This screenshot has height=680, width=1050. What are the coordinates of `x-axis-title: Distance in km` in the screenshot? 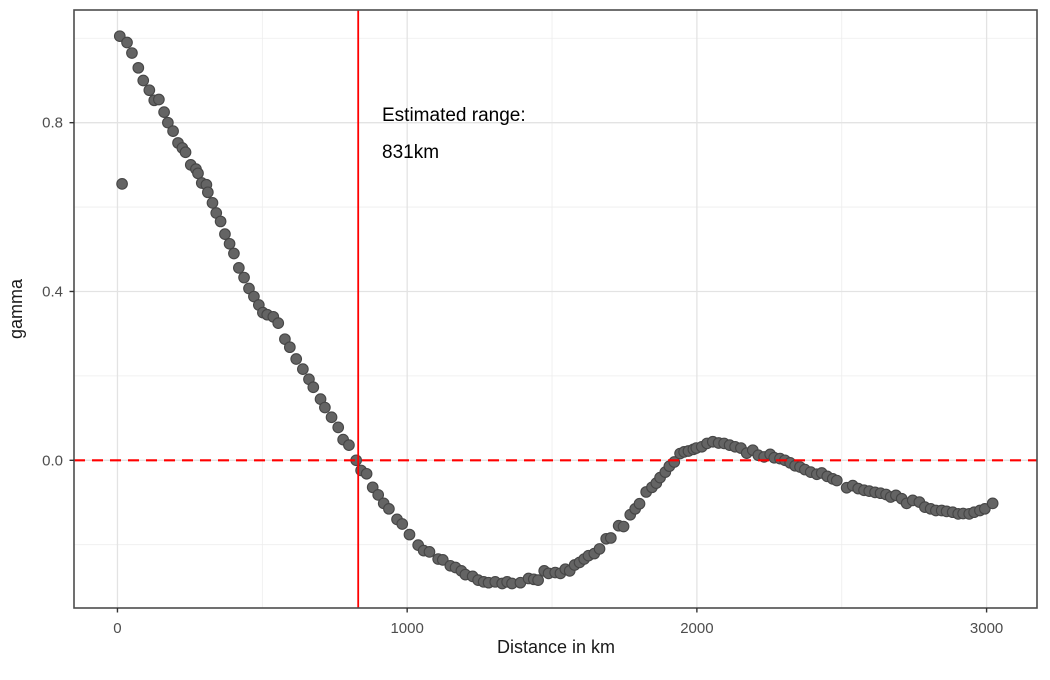 It's located at (556, 647).